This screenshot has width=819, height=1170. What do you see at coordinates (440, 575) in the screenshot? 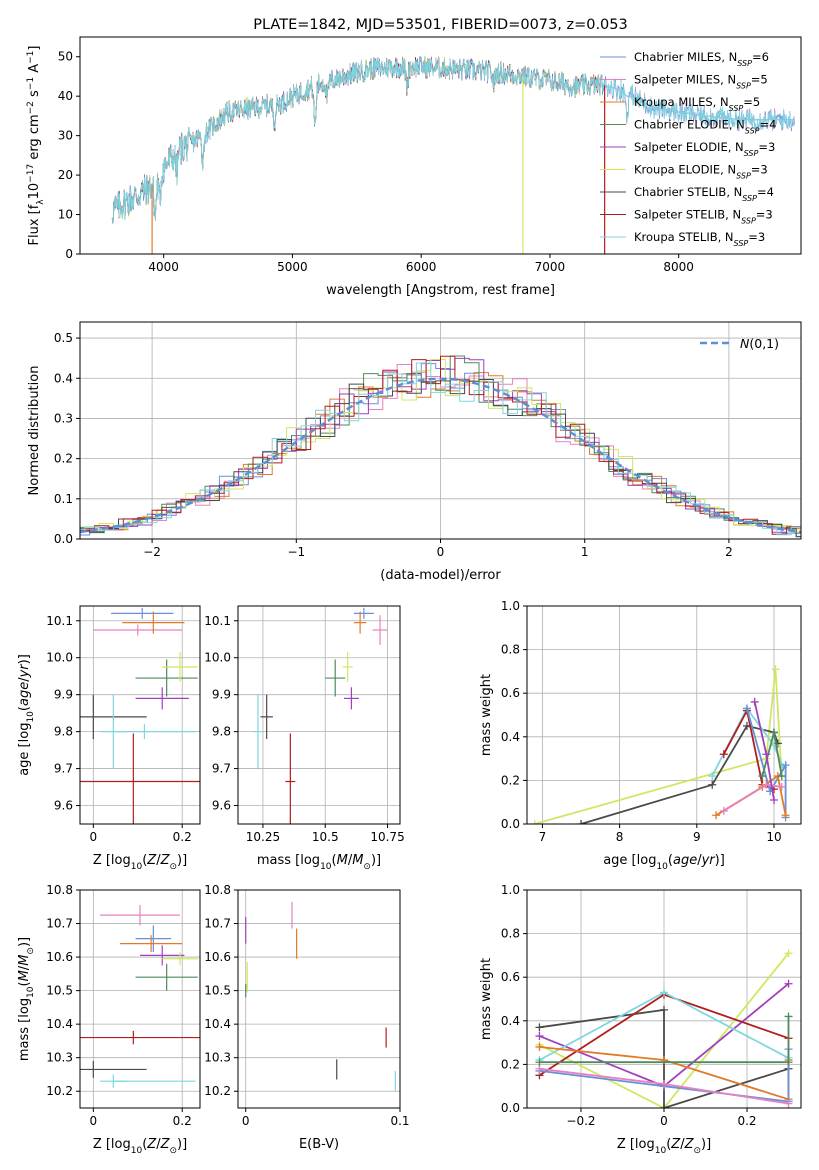
I see `x-axis-label: (data-model)/error` at bounding box center [440, 575].